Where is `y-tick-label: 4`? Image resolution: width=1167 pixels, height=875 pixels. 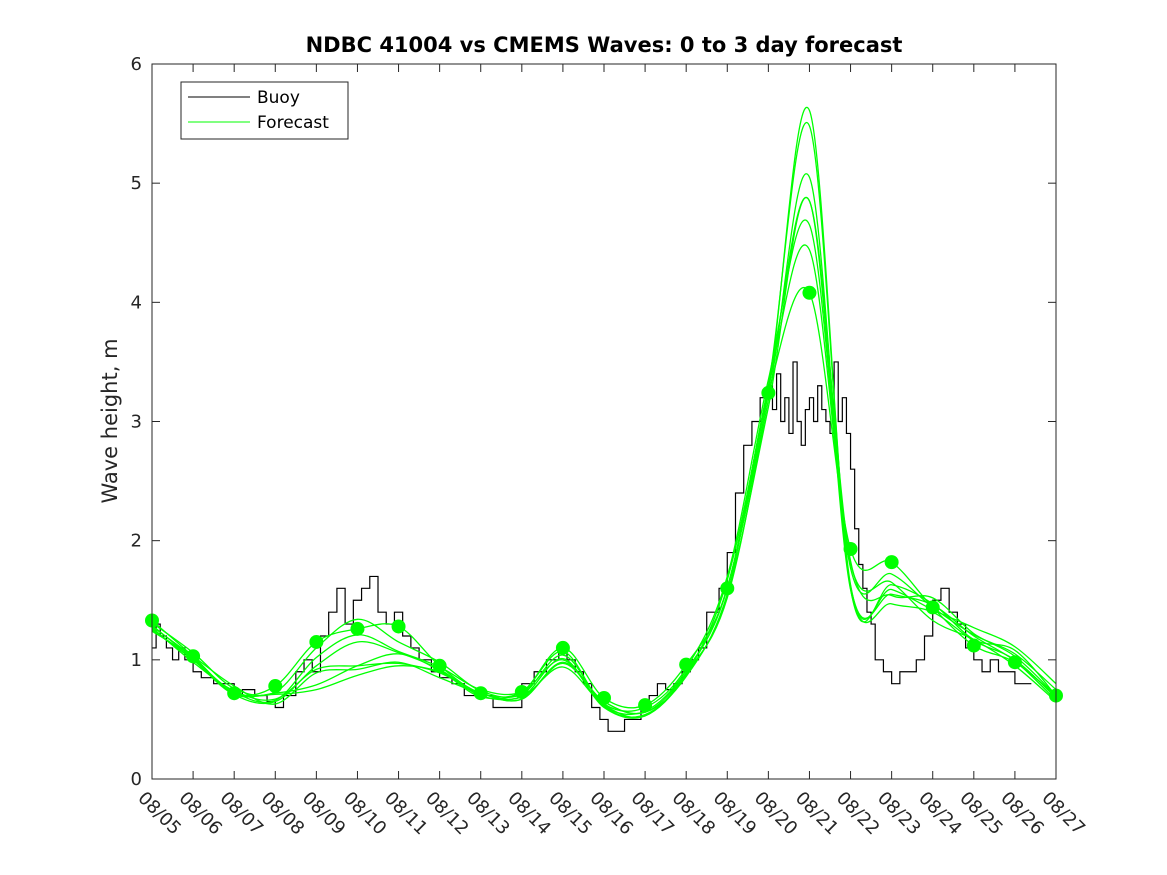 y-tick-label: 4 is located at coordinates (136, 302).